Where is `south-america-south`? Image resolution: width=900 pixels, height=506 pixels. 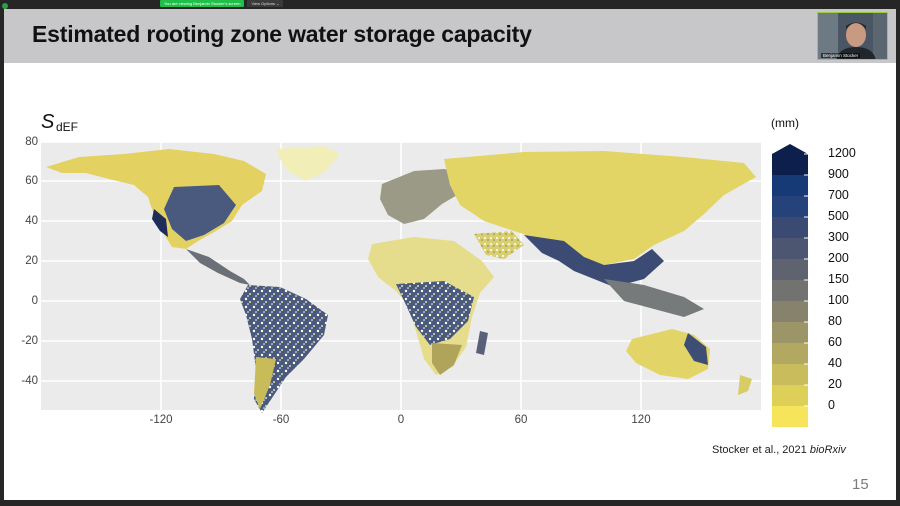 south-america-south is located at coordinates (265, 383).